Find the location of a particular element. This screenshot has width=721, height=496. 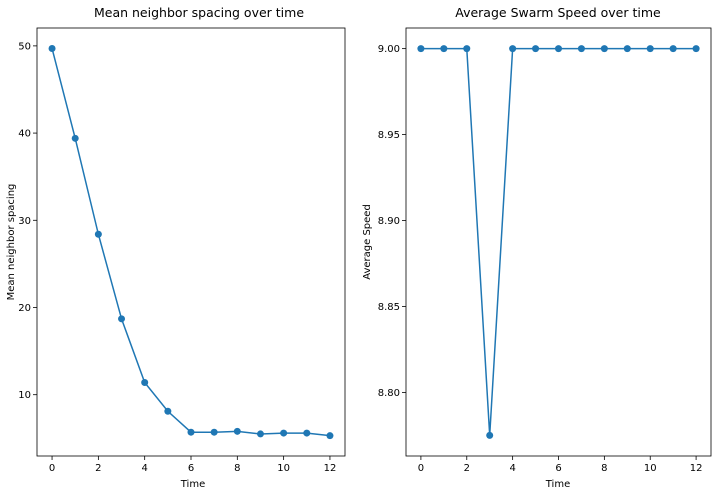

y-tick-label: 10 is located at coordinates (24, 395).